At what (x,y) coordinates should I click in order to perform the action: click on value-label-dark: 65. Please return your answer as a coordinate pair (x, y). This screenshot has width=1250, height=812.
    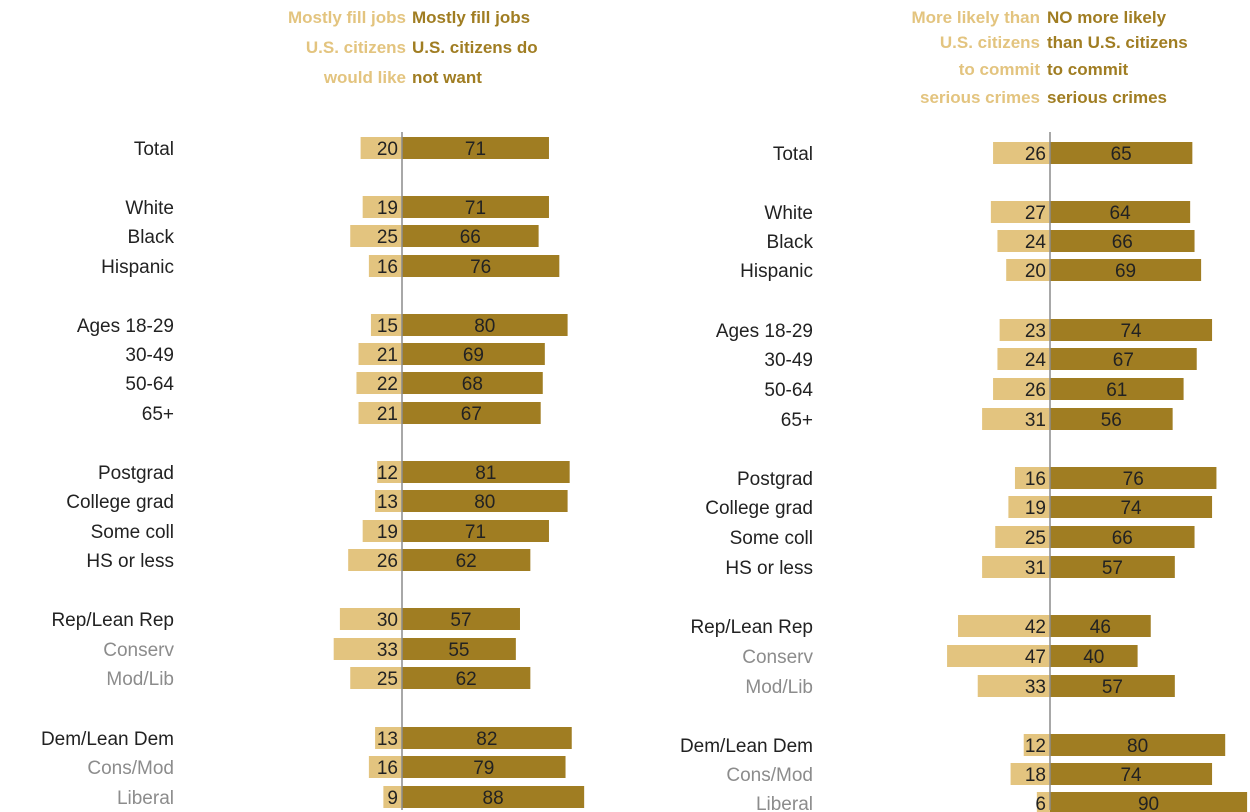
    Looking at the image, I should click on (1121, 154).